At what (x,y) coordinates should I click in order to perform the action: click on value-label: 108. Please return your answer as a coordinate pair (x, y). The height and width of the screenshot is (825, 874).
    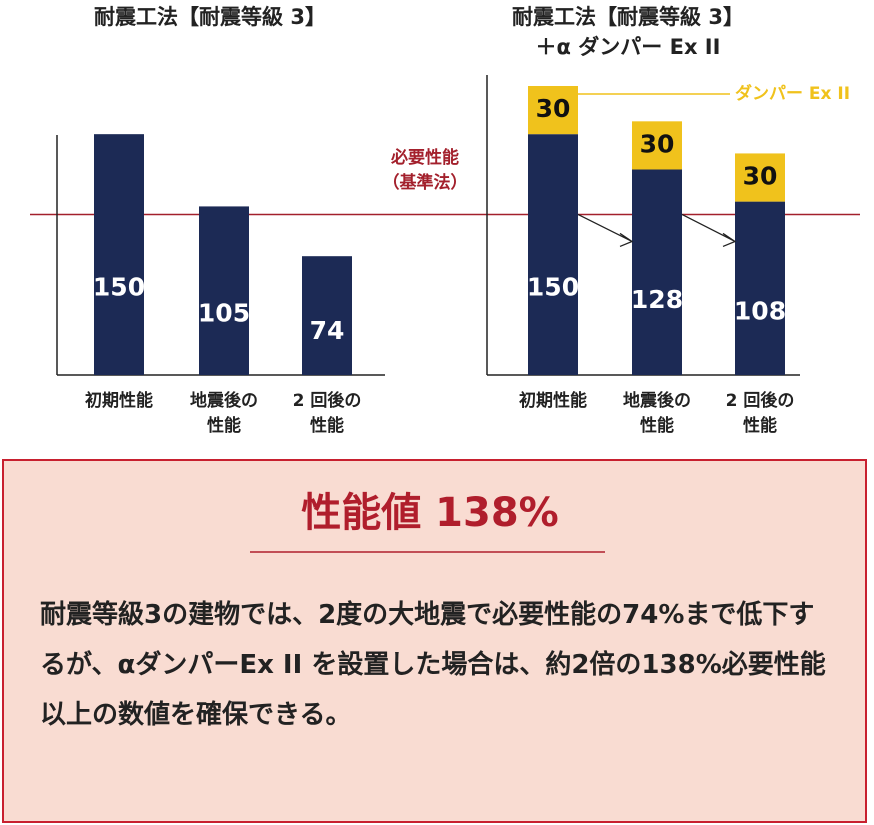
    Looking at the image, I should click on (760, 311).